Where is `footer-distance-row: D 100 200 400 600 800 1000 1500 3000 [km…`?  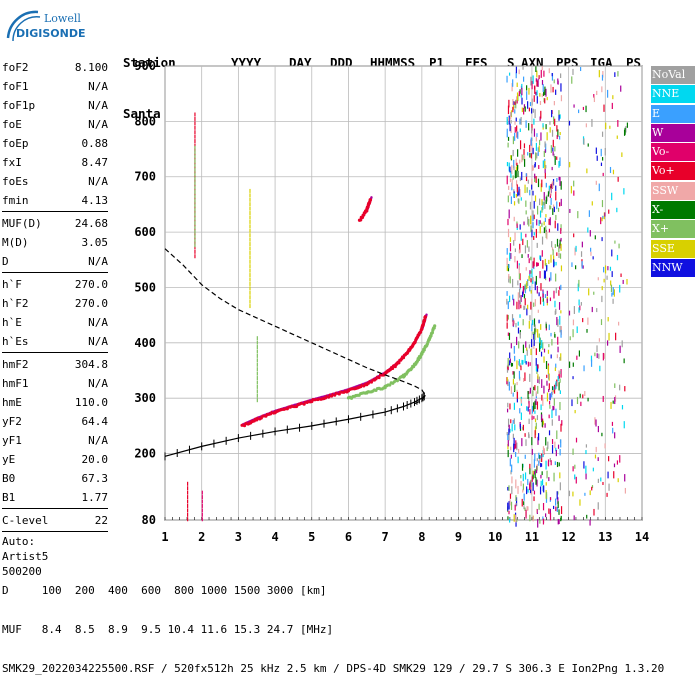 footer-distance-row: D 100 200 400 600 800 1000 1500 3000 [km… is located at coordinates (164, 590).